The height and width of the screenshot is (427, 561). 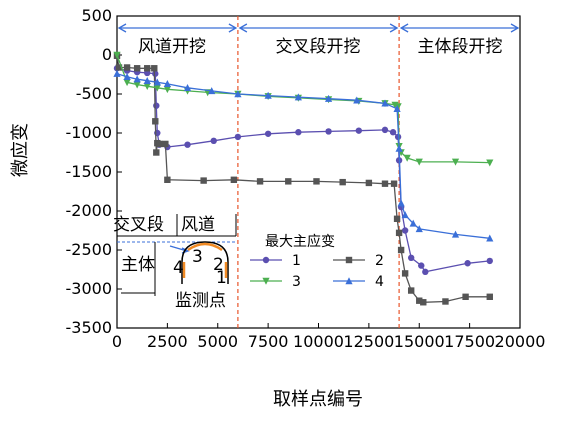 What do you see at coordinates (296, 261) in the screenshot?
I see `legend-label: 1` at bounding box center [296, 261].